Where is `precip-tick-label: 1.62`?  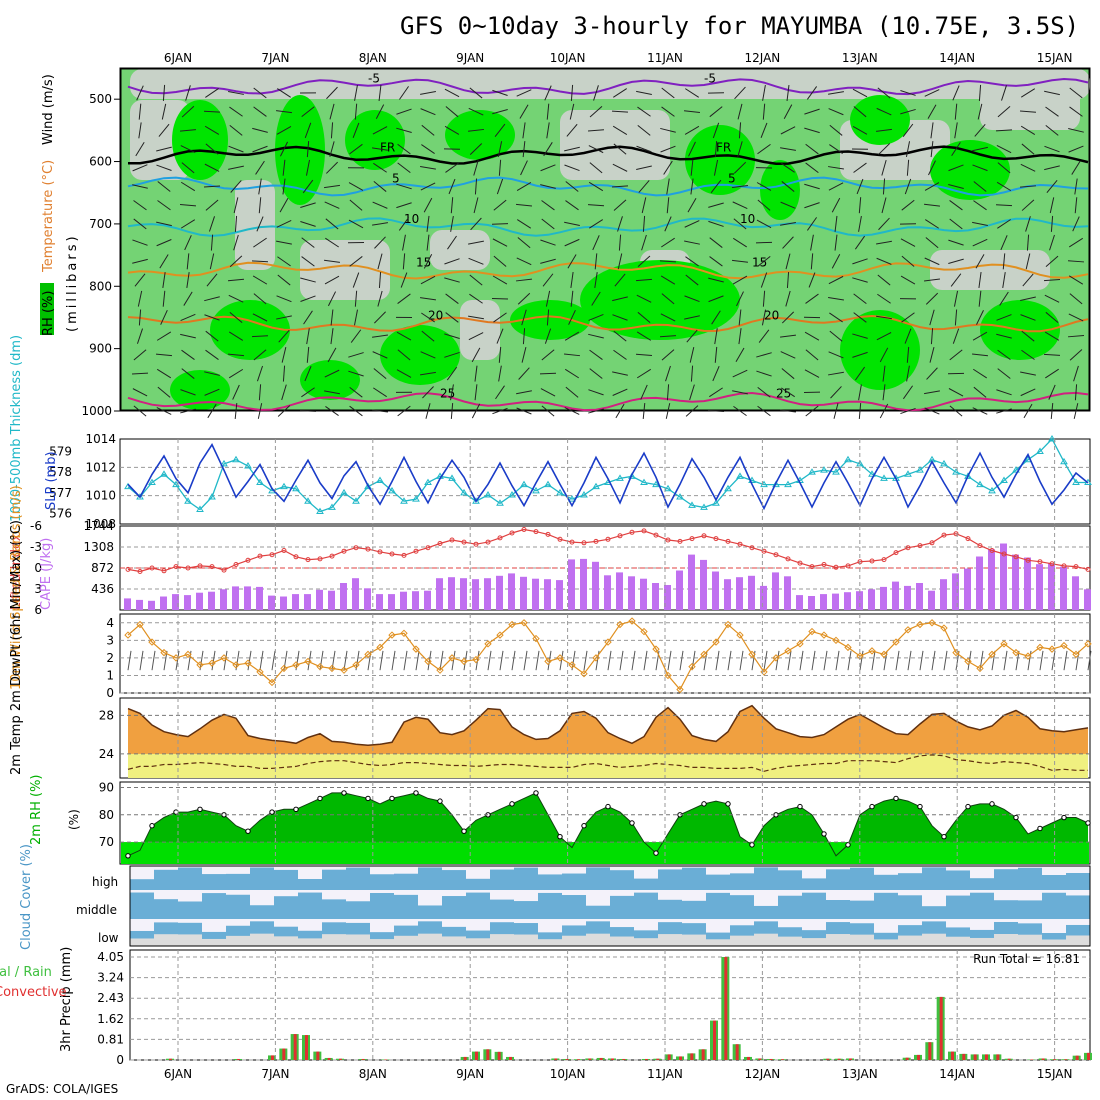 precip-tick-label: 1.62 is located at coordinates (110, 1019).